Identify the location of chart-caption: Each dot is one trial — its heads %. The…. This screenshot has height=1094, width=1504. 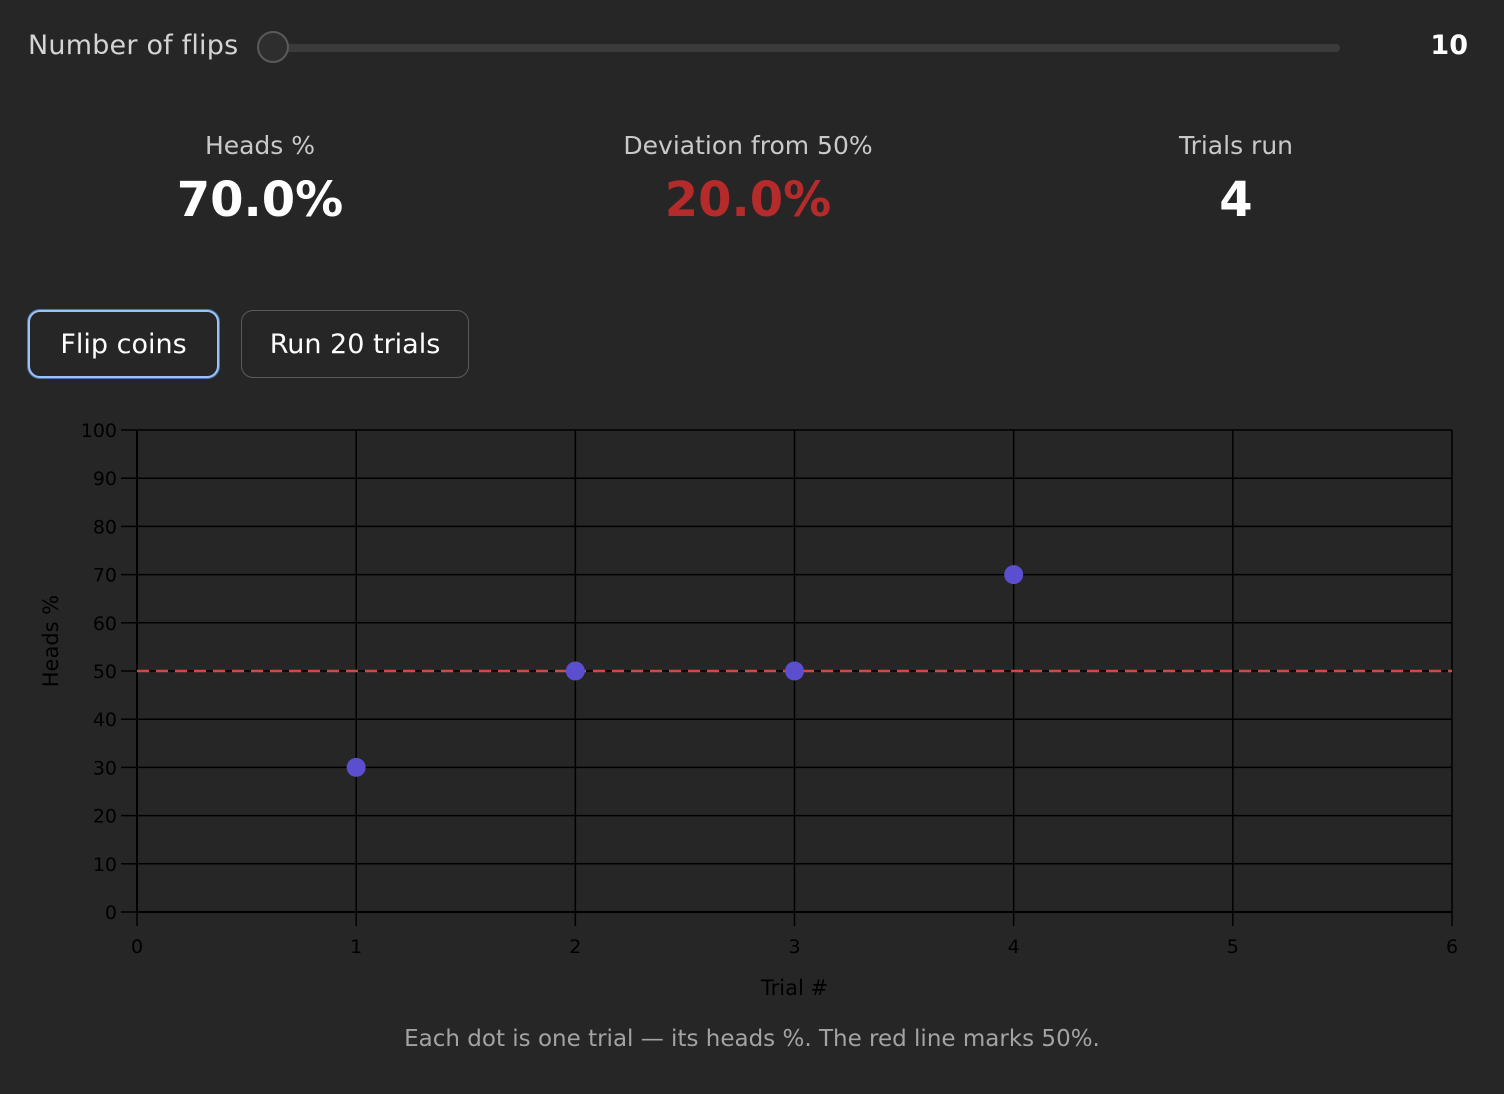
(752, 1039).